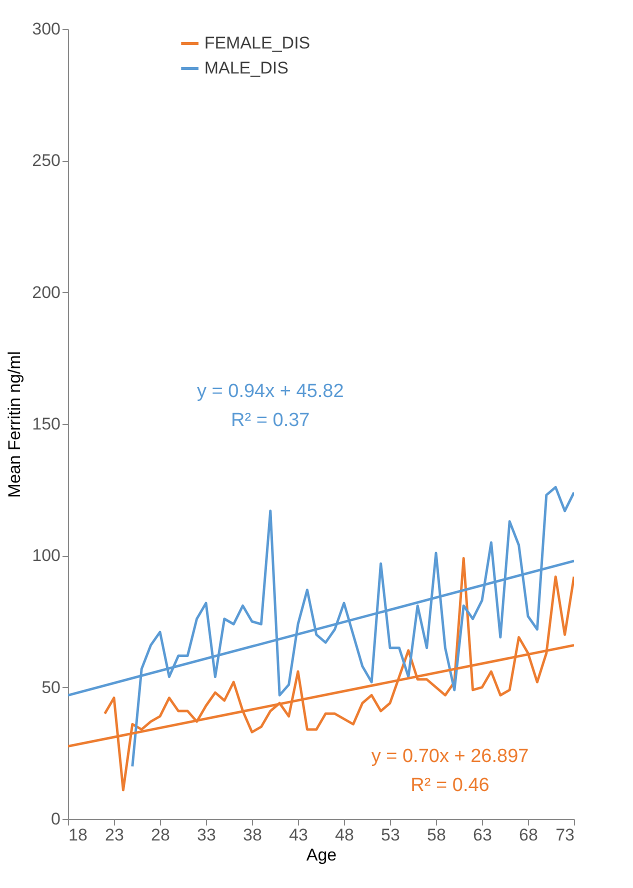  Describe the element at coordinates (46, 424) in the screenshot. I see `y-tick-label: 150` at that location.